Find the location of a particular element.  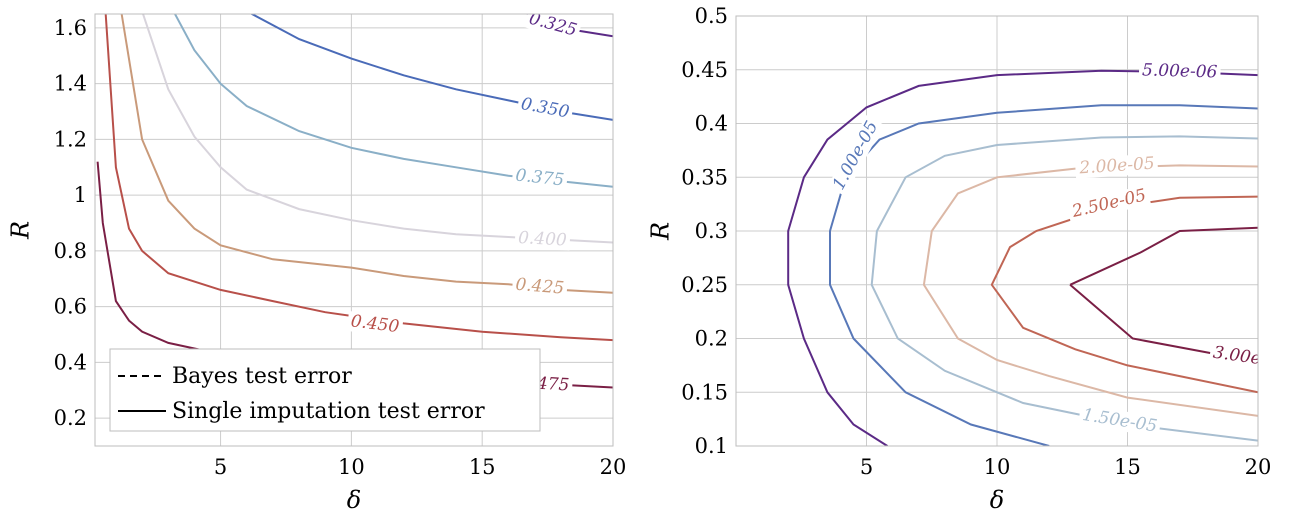

contour-label: 0.400 is located at coordinates (543, 239).